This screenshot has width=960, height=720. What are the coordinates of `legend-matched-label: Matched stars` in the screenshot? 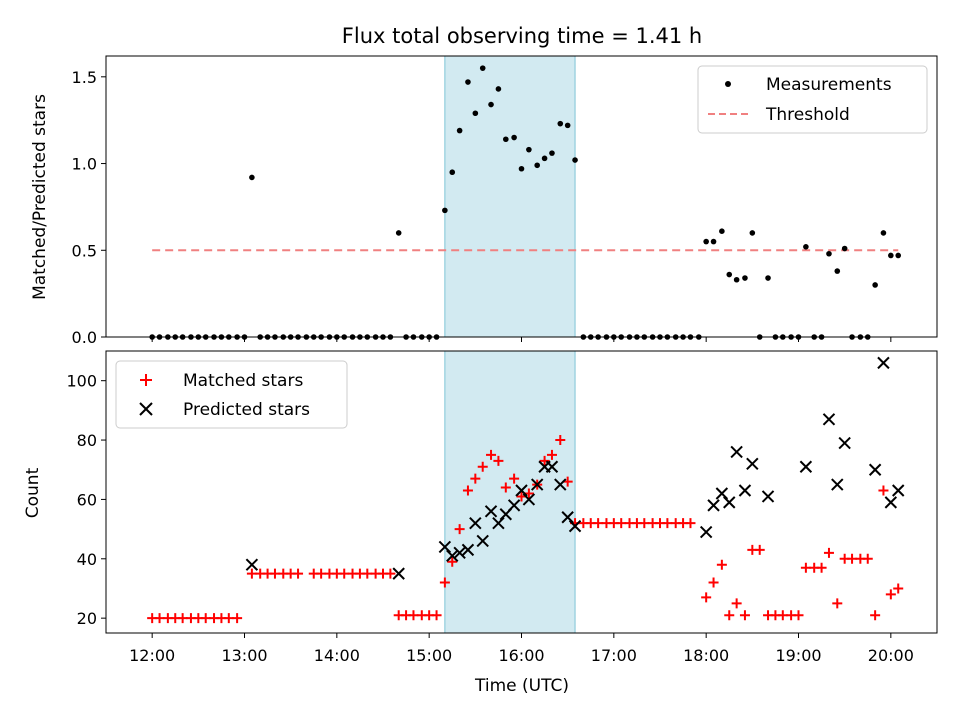 It's located at (243, 381).